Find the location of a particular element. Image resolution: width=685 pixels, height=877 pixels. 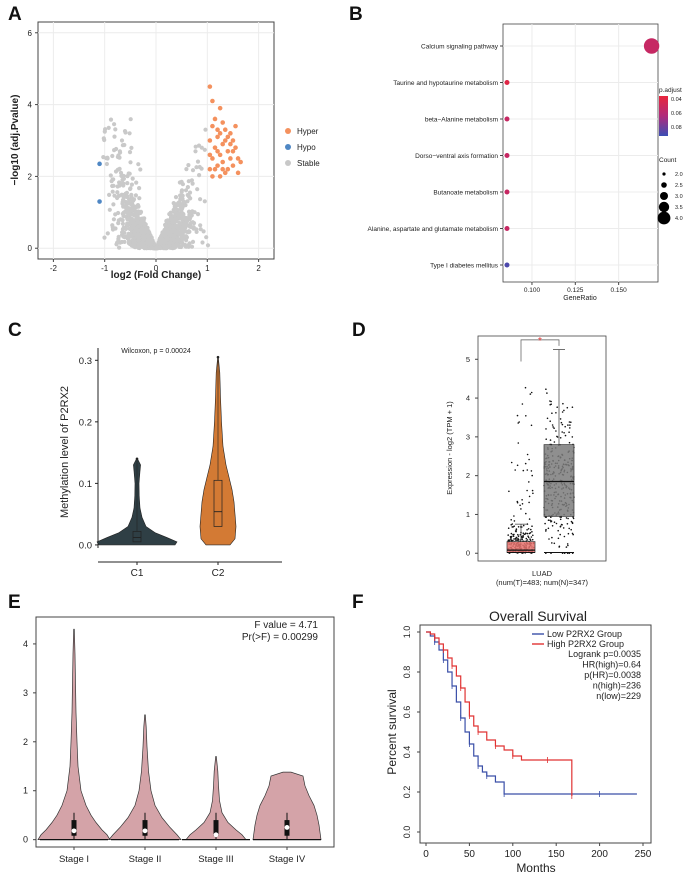

panel-b-colorbar is located at coordinates (663, 116).